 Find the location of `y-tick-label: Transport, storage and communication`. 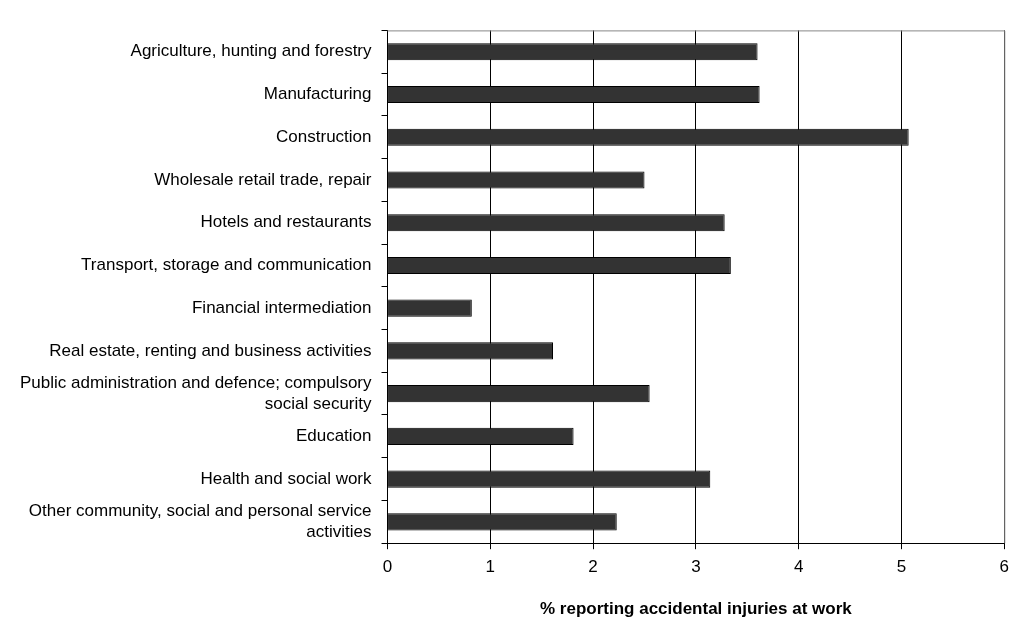

y-tick-label: Transport, storage and communication is located at coordinates (226, 265).